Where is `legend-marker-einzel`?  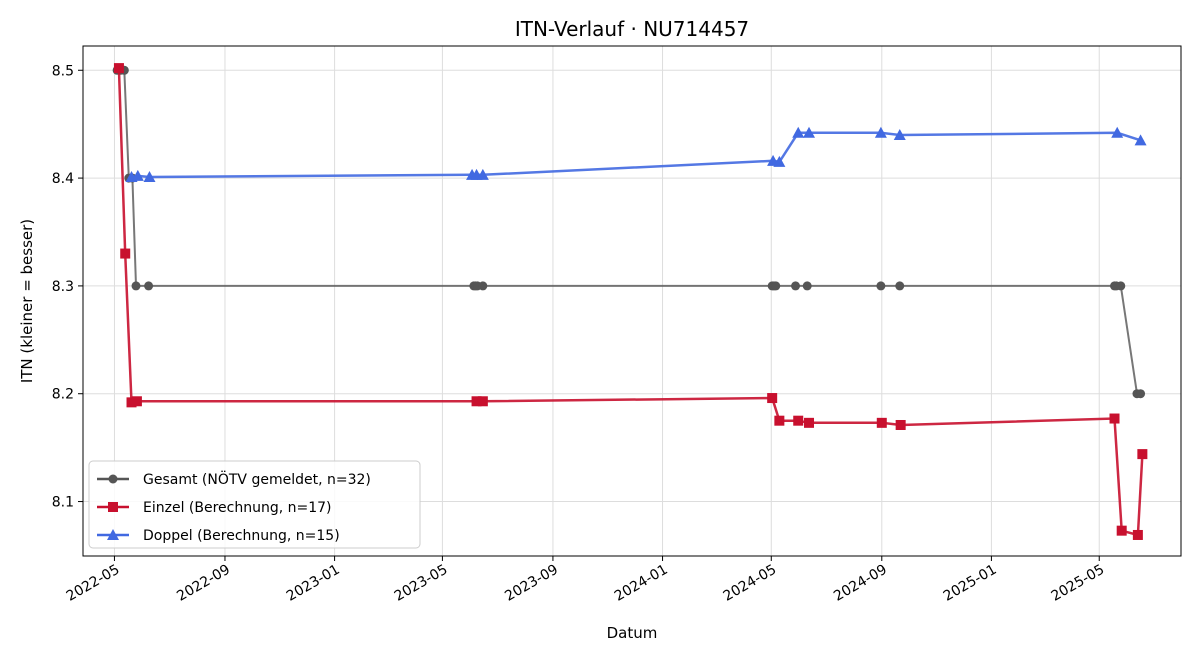
legend-marker-einzel is located at coordinates (113, 507).